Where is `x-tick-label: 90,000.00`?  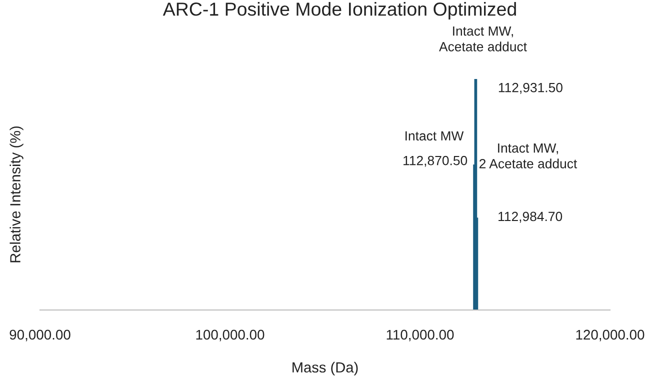 x-tick-label: 90,000.00 is located at coordinates (40, 336).